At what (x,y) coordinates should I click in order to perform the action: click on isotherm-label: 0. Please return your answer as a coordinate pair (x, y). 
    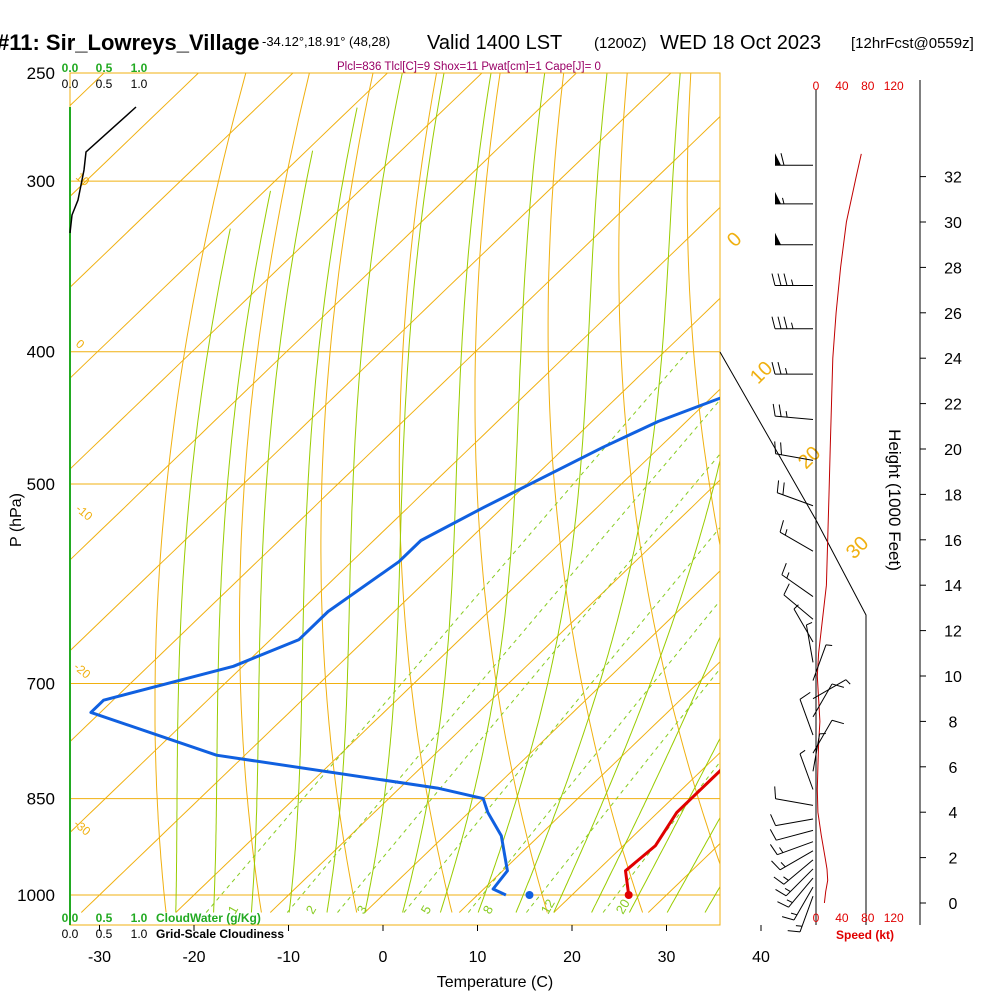
    Looking at the image, I should click on (734, 239).